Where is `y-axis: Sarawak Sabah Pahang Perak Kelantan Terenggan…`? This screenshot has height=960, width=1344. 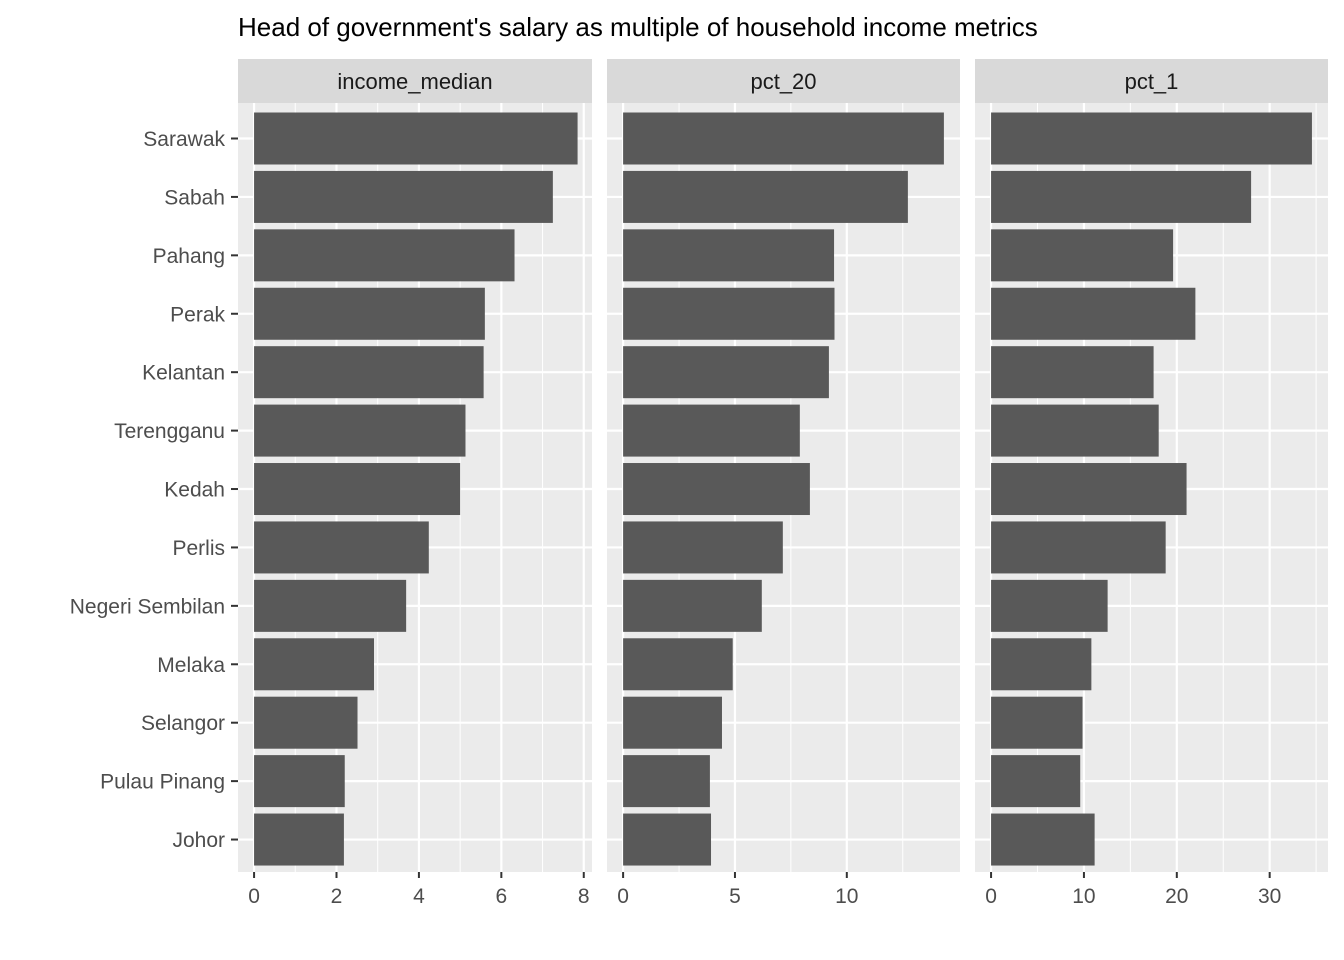
y-axis: Sarawak Sabah Pahang Perak Kelantan Terenggan… is located at coordinates (154, 490).